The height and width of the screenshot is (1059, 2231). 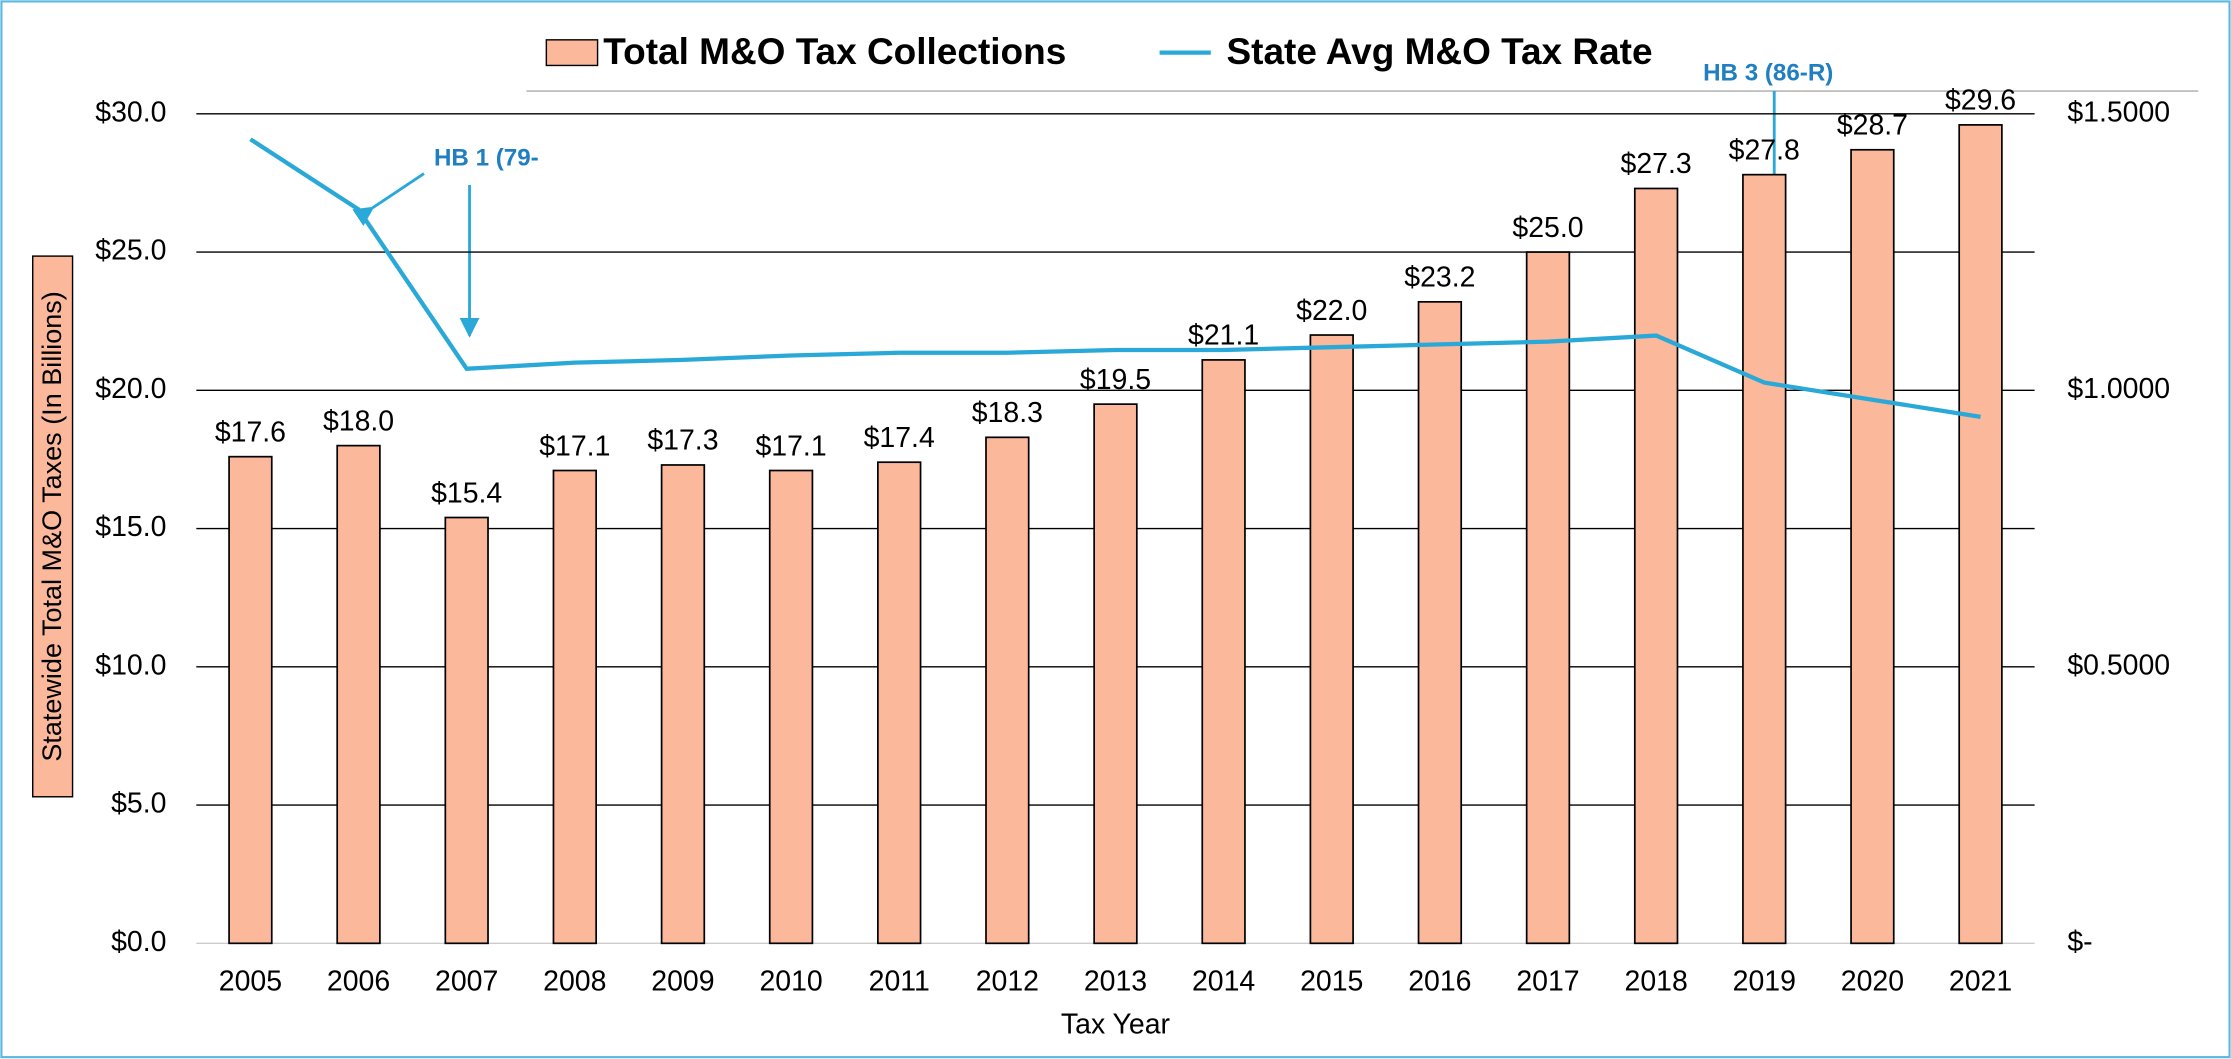 I want to click on x-tick-label: 2009, so click(x=682, y=982).